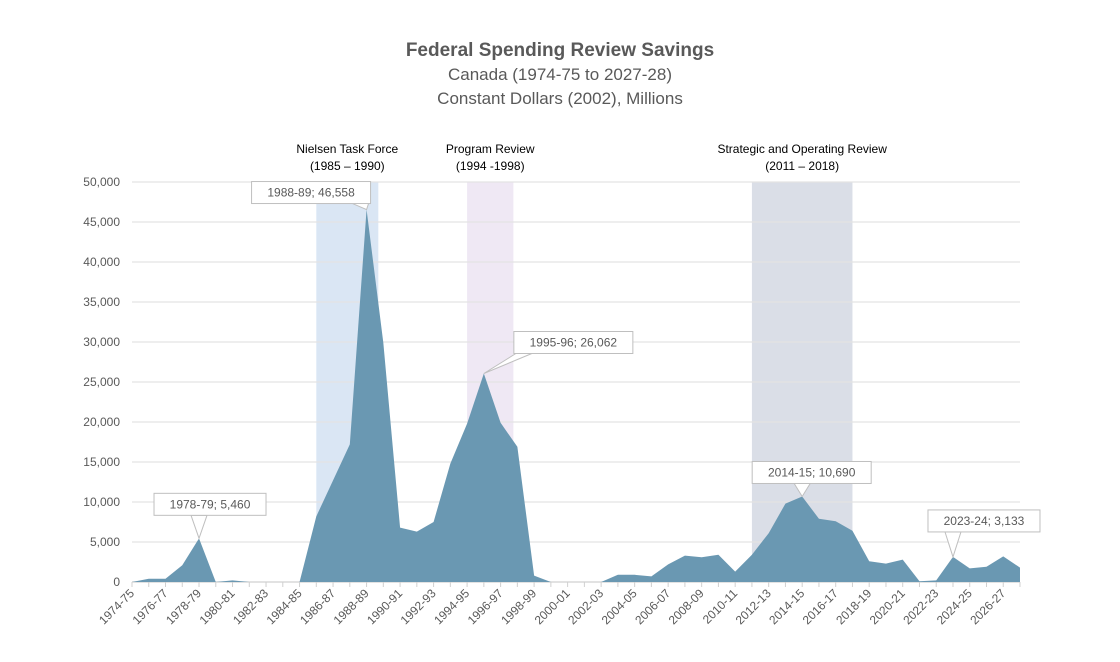 Image resolution: width=1120 pixels, height=662 pixels. I want to click on callout-label: 2023-24; 3,133, so click(984, 521).